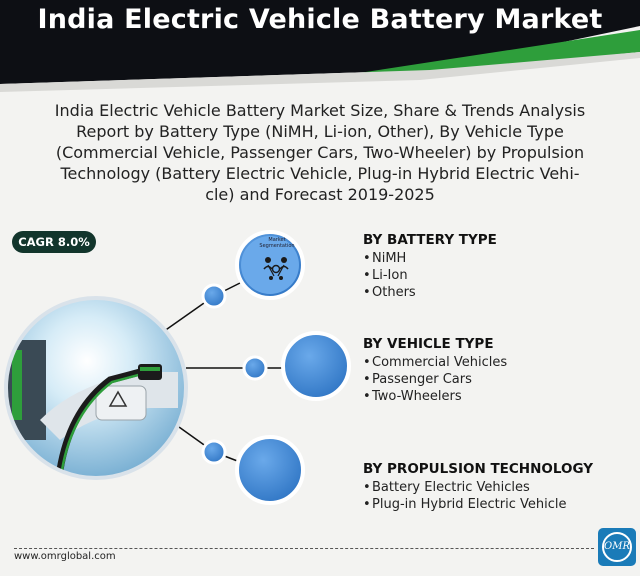 The height and width of the screenshot is (576, 640). I want to click on description-line: cle) and Forecast 2019-2025, so click(320, 194).